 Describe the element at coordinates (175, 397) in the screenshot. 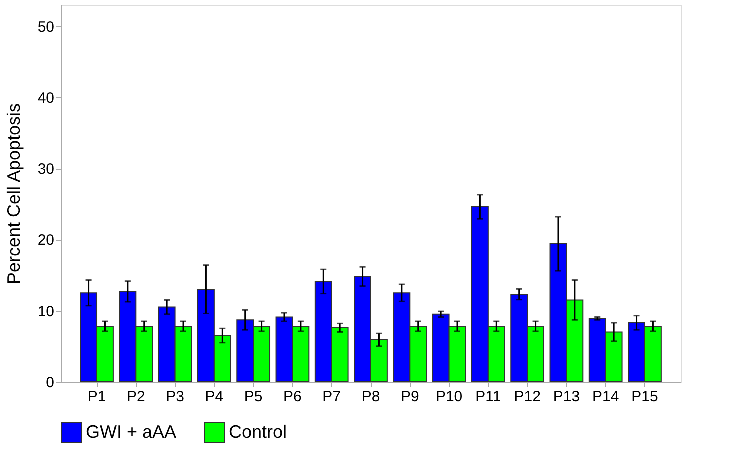

I see `x-tick-label: P3` at that location.